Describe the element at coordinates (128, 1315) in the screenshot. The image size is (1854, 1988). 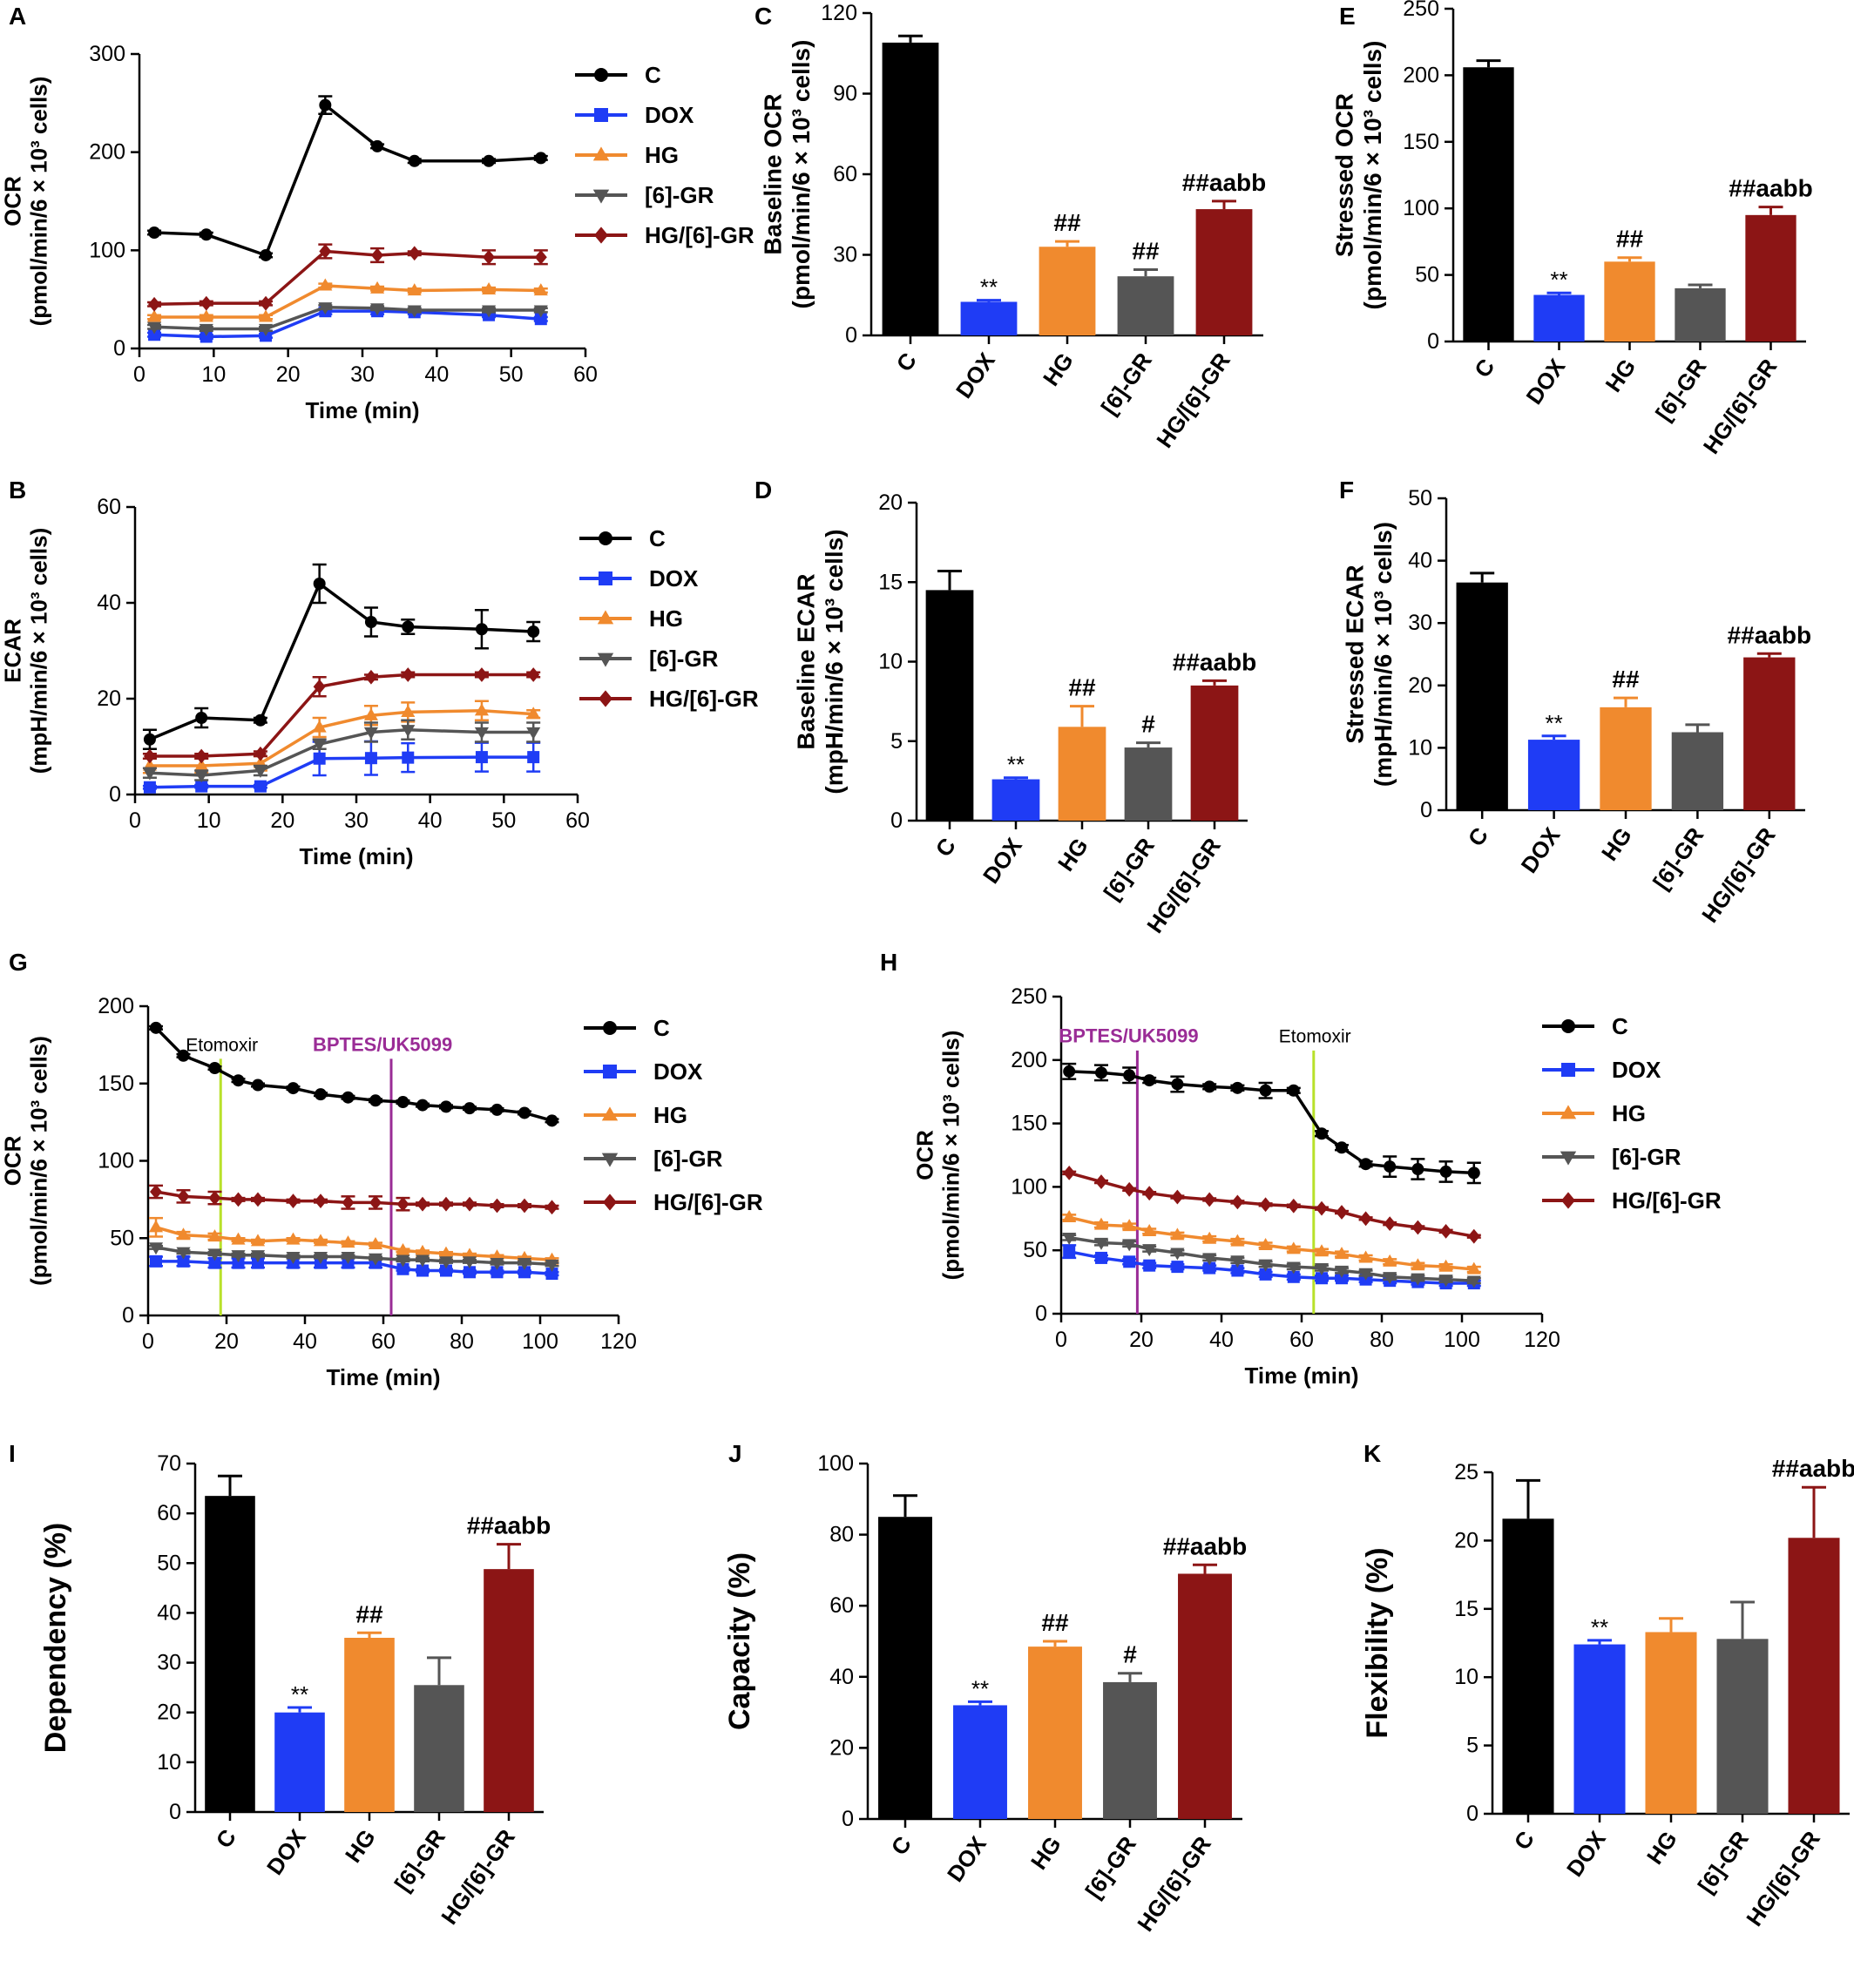
I see `y-tick-label: 0` at that location.